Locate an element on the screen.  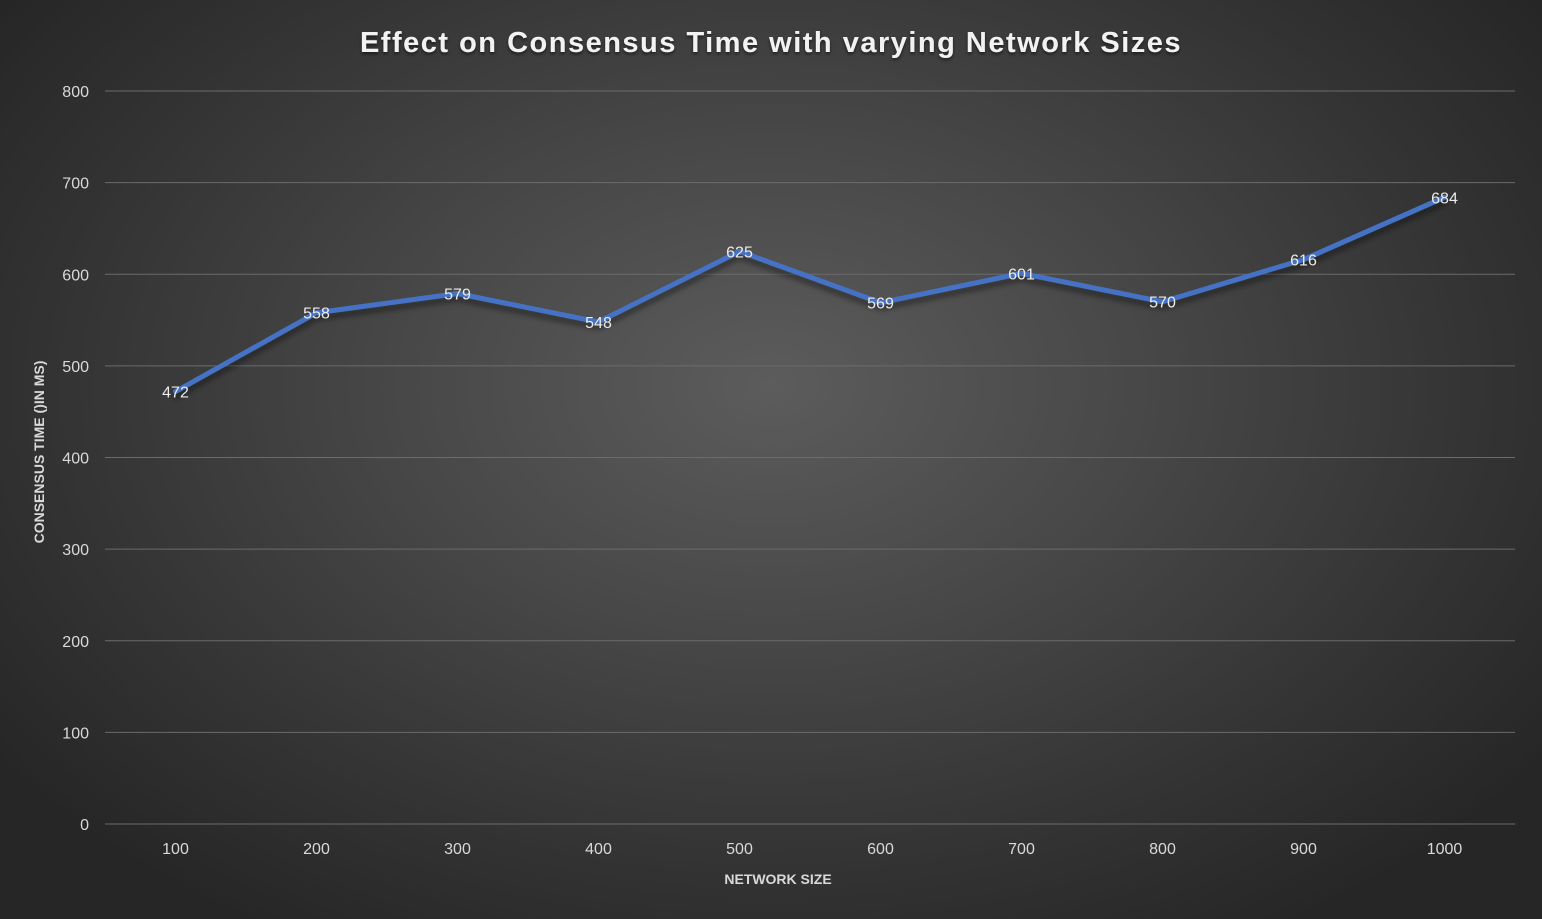
y-tick-label: 200 is located at coordinates (75, 642).